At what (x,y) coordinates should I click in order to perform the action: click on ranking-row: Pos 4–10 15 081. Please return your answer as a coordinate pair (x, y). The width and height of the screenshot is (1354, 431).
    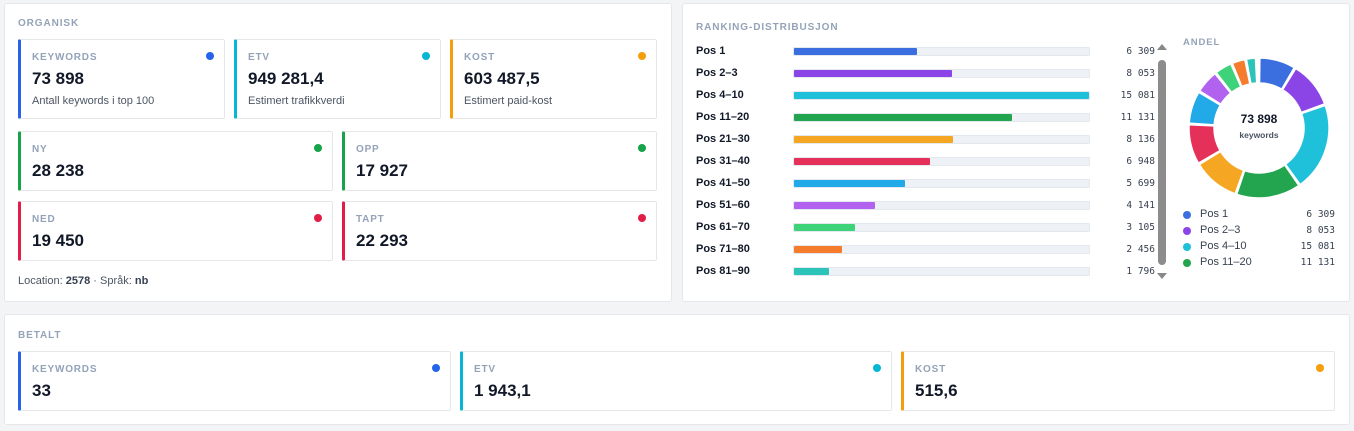
    Looking at the image, I should click on (926, 96).